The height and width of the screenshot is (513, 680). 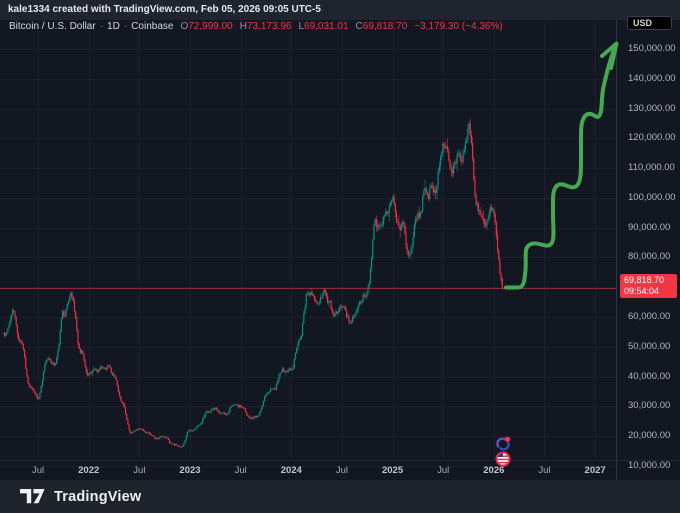 What do you see at coordinates (152, 26) in the screenshot?
I see `exchange-label: Coinbase` at bounding box center [152, 26].